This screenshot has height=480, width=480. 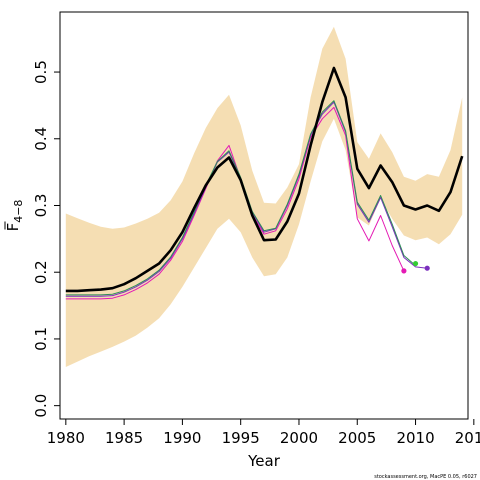 I want to click on y-tick-label-5: 0.5, so click(x=41, y=72).